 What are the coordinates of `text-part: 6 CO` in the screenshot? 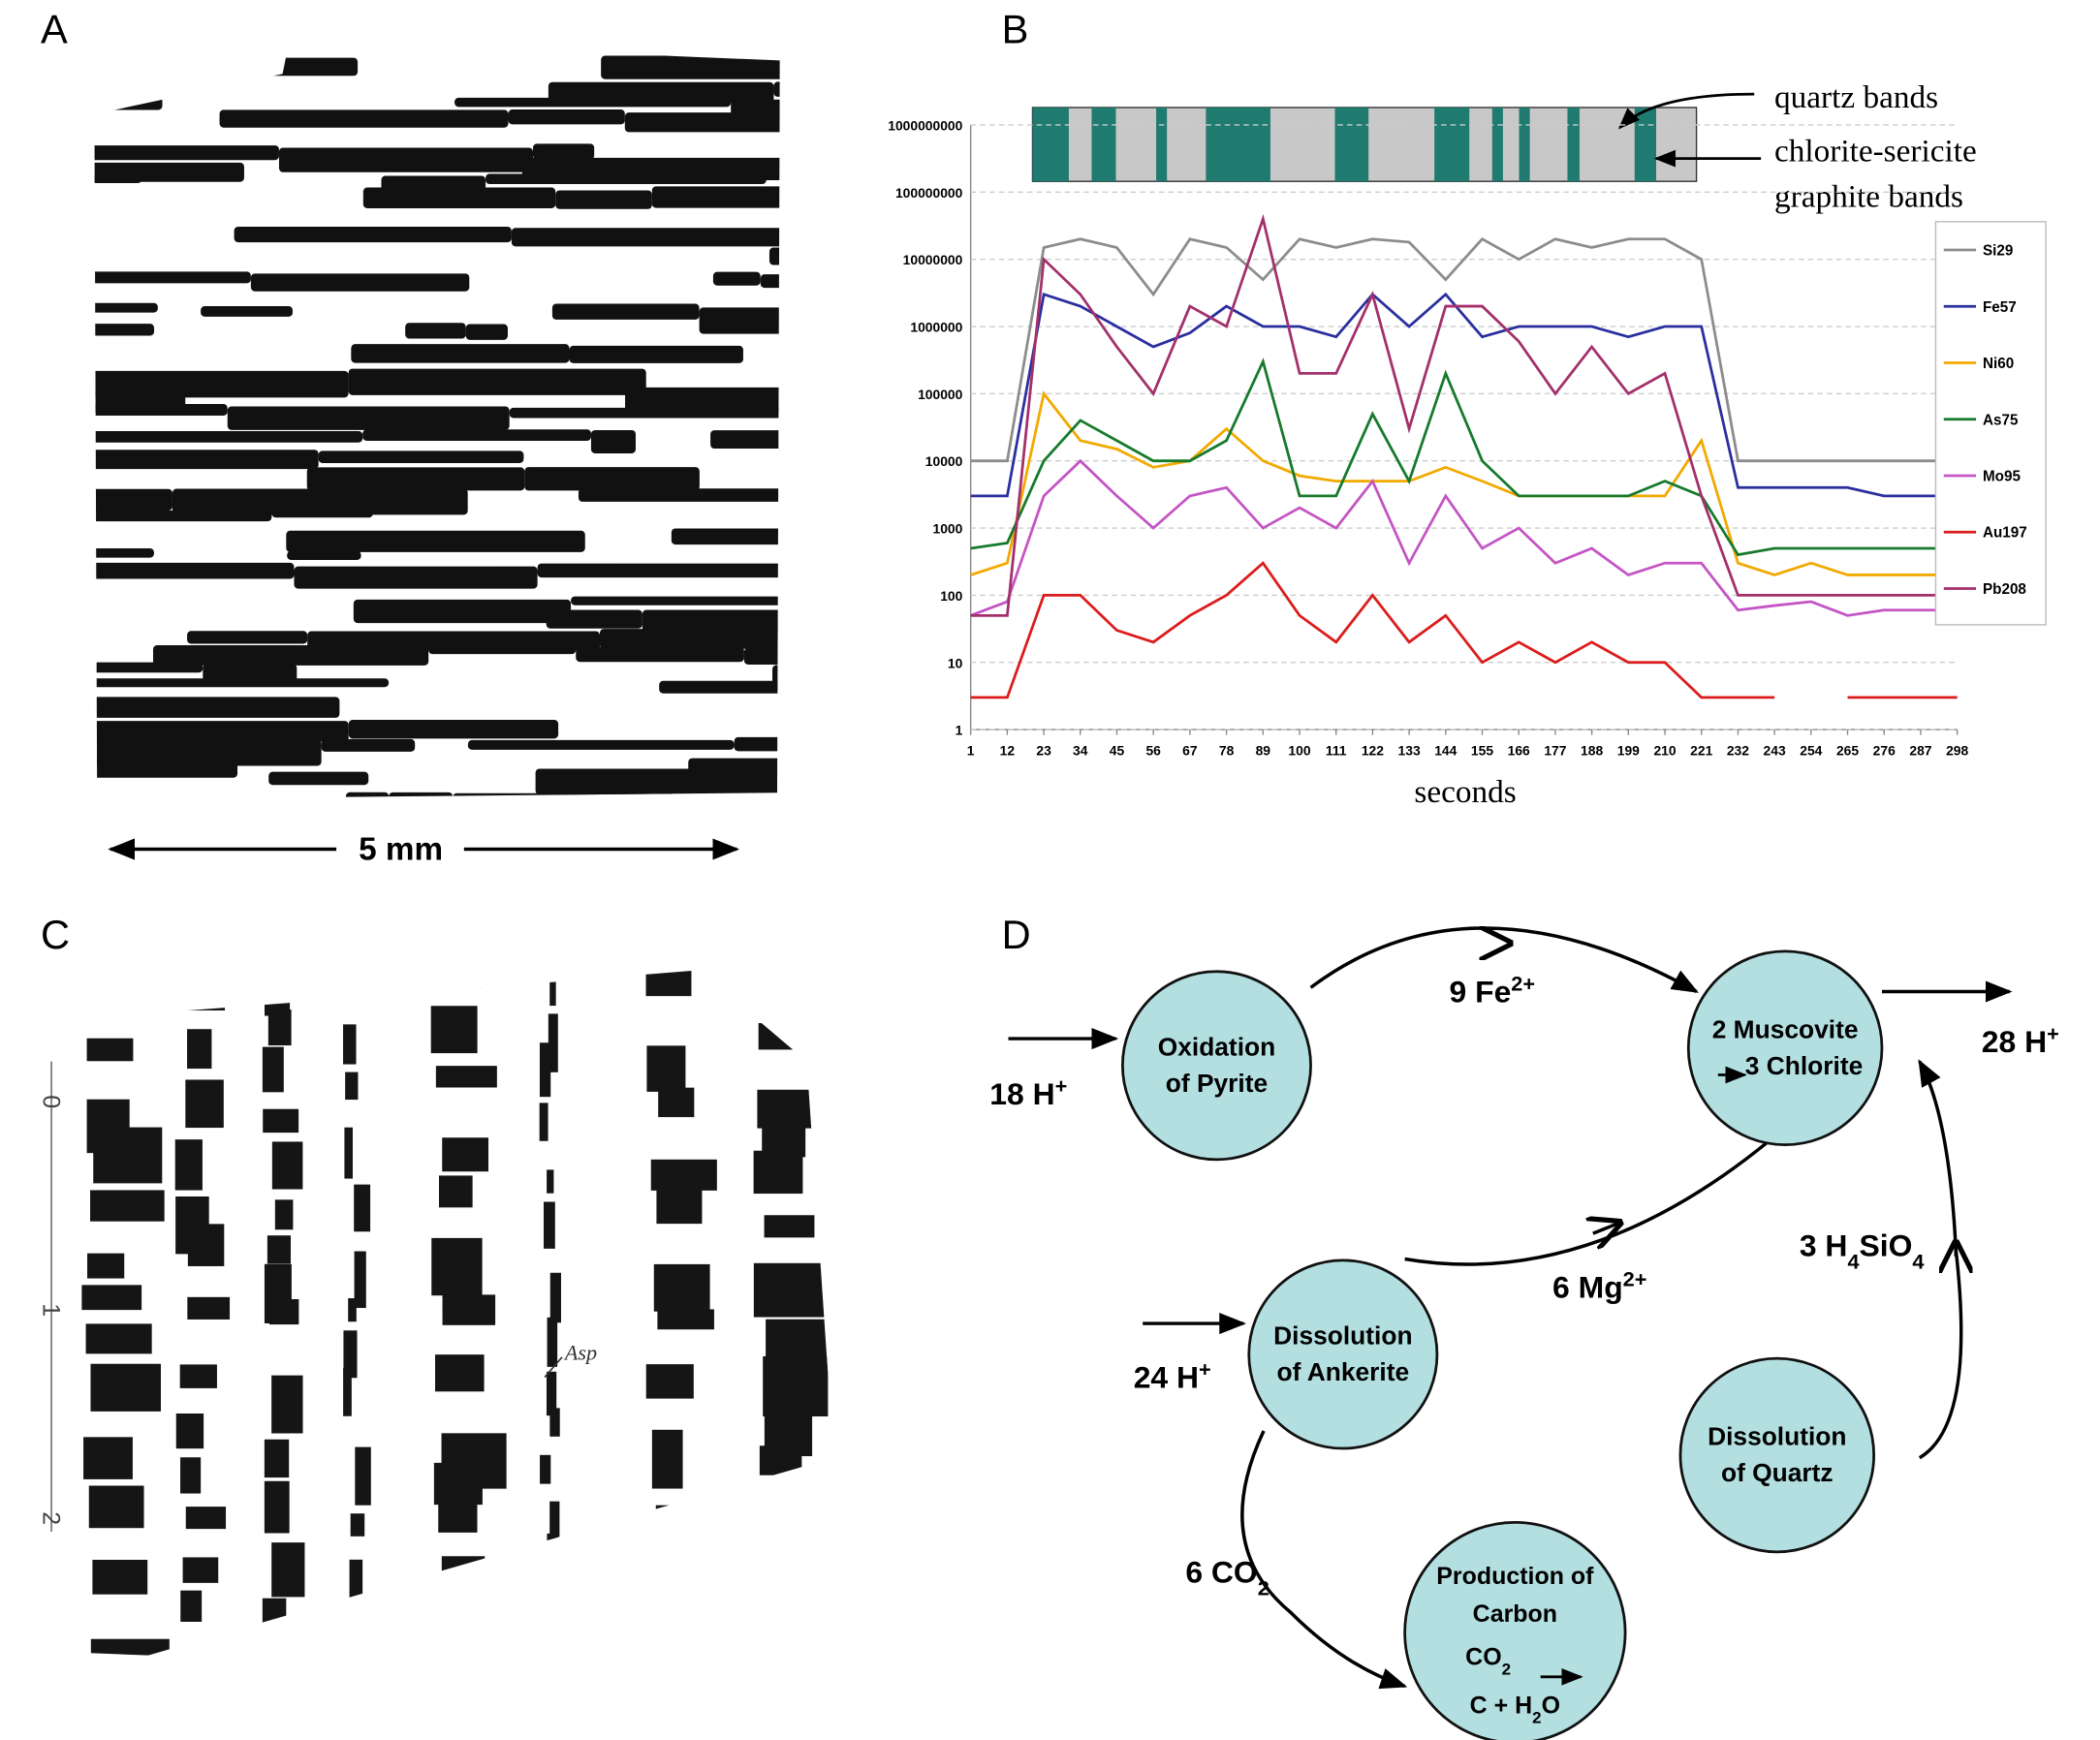 It's located at (1221, 1572).